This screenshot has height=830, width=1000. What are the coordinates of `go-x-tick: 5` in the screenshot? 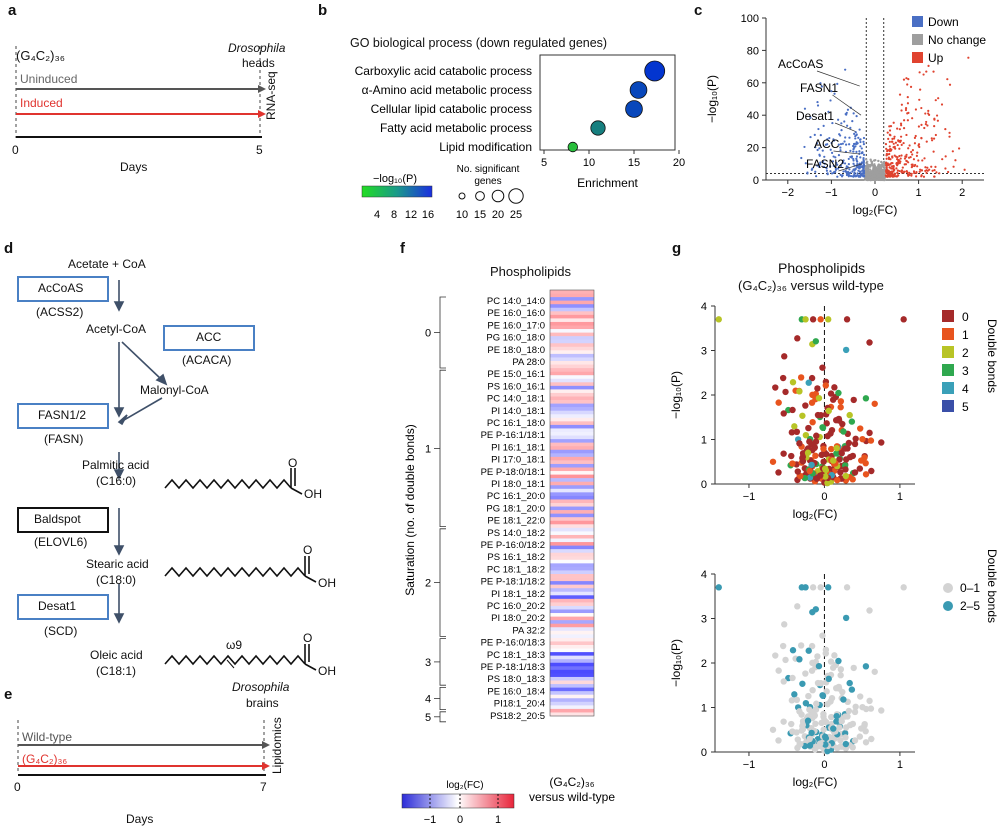 It's located at (544, 163).